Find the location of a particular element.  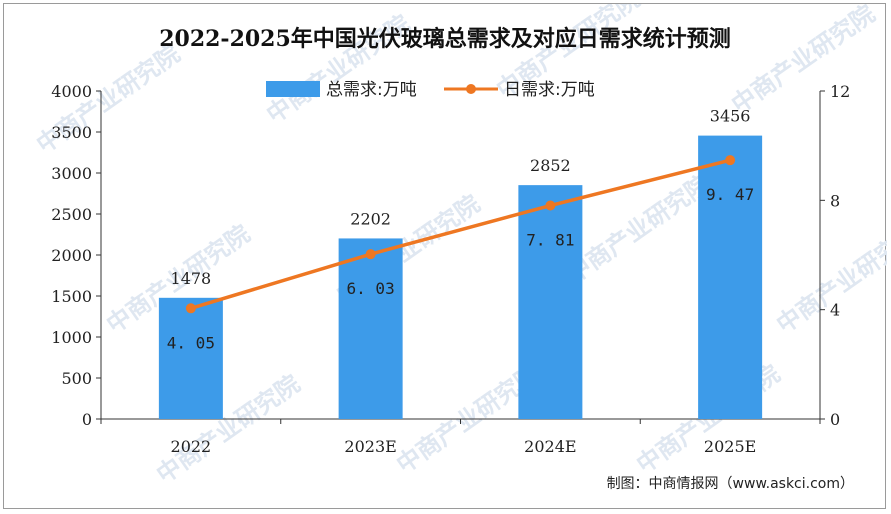

bar-value-label: 3456 is located at coordinates (730, 116).